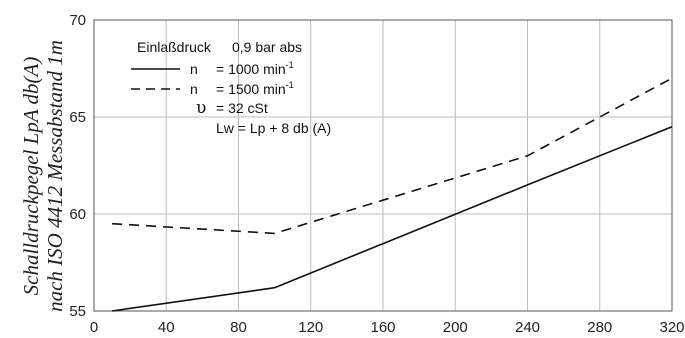 The width and height of the screenshot is (685, 338). I want to click on y-tick-labels: 55 60 65 70, so click(77, 166).